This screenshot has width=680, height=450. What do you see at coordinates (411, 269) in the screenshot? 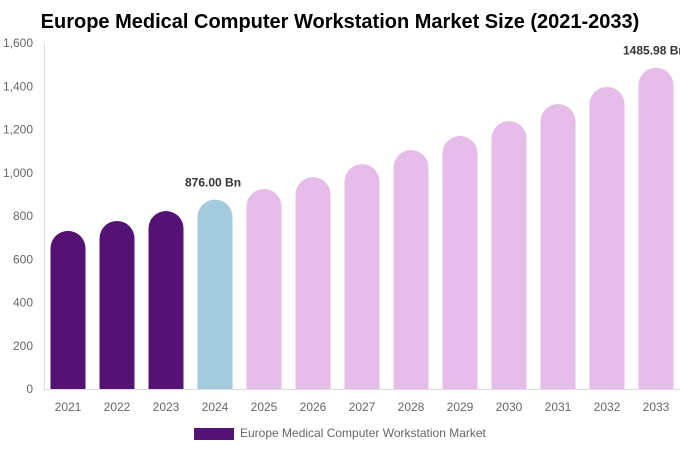
I see `bar-2028` at bounding box center [411, 269].